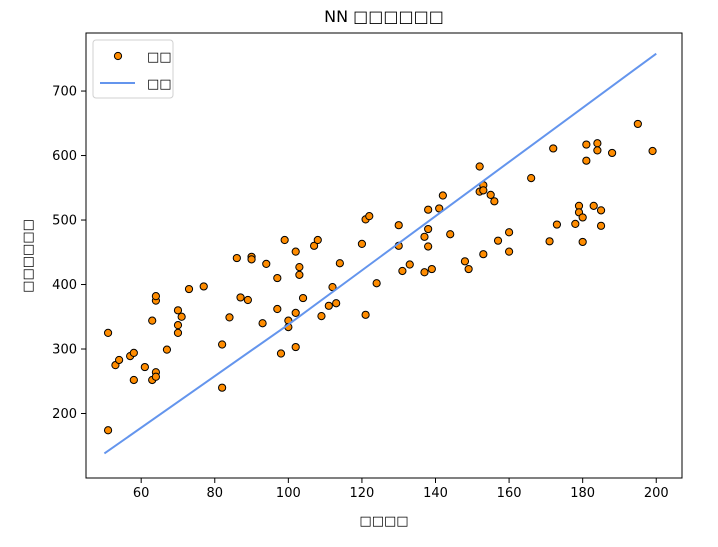  Describe the element at coordinates (64, 350) in the screenshot. I see `y-tick-label: 300` at that location.